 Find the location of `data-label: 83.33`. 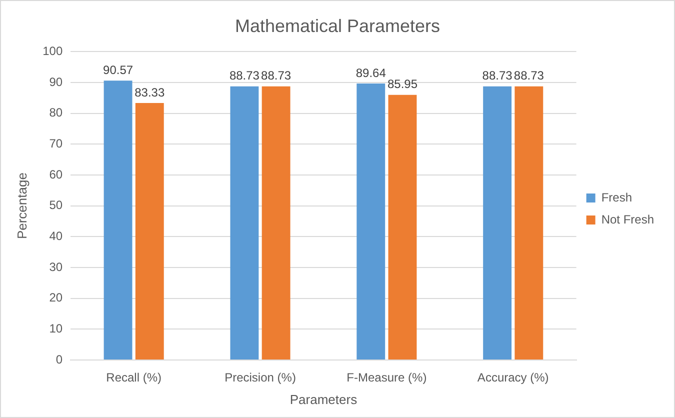

data-label: 83.33 is located at coordinates (149, 92).